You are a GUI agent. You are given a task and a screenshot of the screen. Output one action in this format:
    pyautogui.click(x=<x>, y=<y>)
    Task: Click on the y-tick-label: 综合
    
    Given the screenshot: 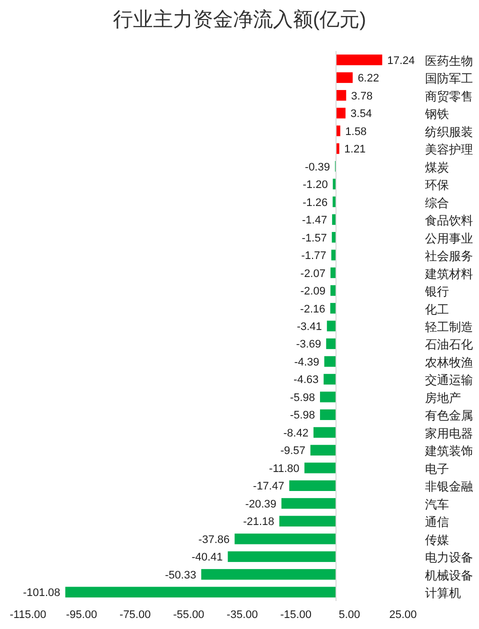 What is the action you would take?
    pyautogui.click(x=437, y=203)
    